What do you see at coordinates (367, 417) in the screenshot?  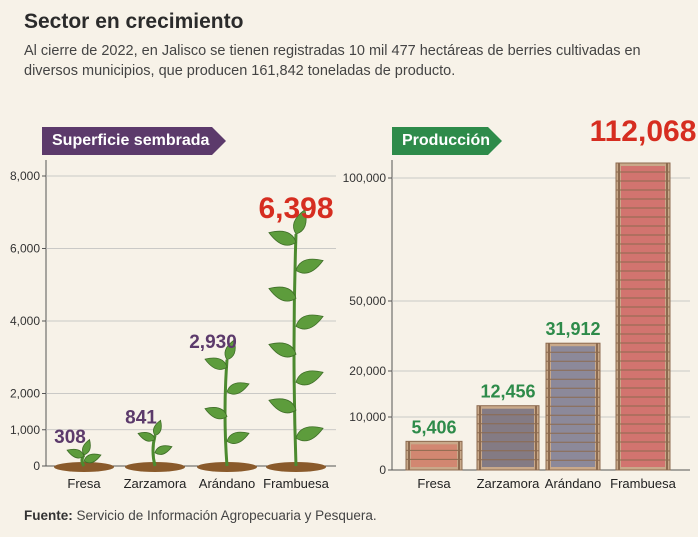 I see `y-tick-label: 10,000` at bounding box center [367, 417].